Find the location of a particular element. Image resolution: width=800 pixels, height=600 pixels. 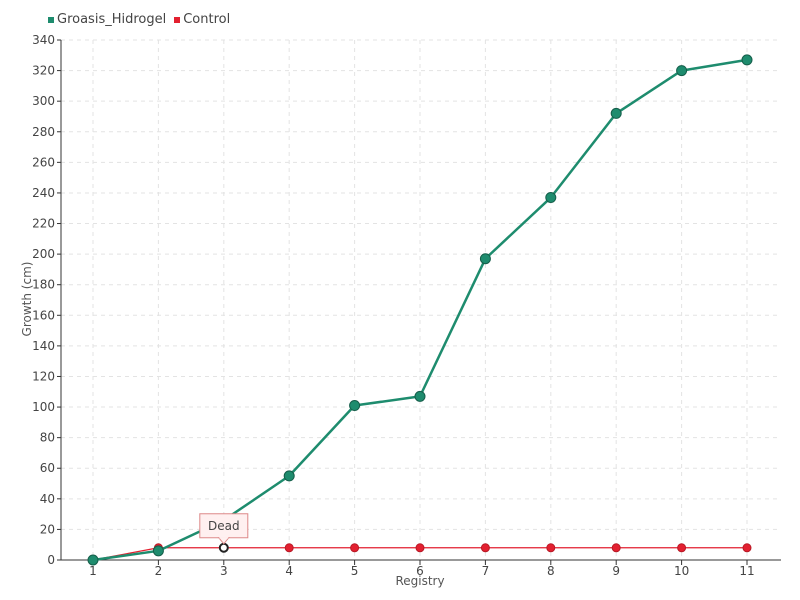

y-tick-label: 60 is located at coordinates (47, 468).